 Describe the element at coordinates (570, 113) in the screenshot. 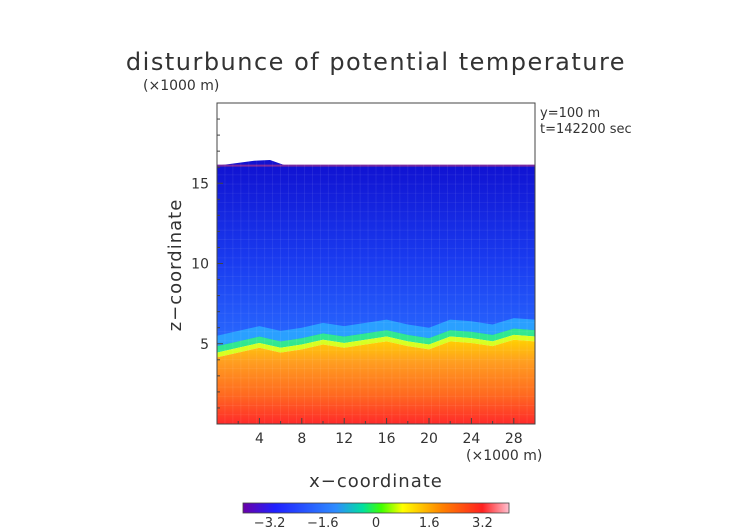

I see `annotation-y: y=100 m` at that location.